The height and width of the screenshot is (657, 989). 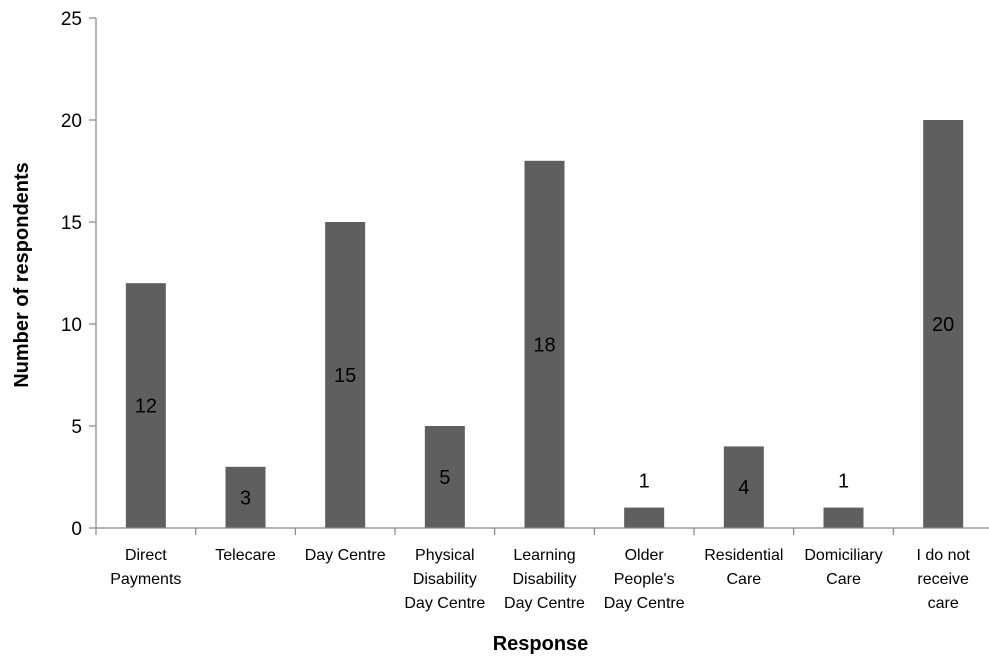 I want to click on x-category-label-line: Residential, so click(x=743, y=555).